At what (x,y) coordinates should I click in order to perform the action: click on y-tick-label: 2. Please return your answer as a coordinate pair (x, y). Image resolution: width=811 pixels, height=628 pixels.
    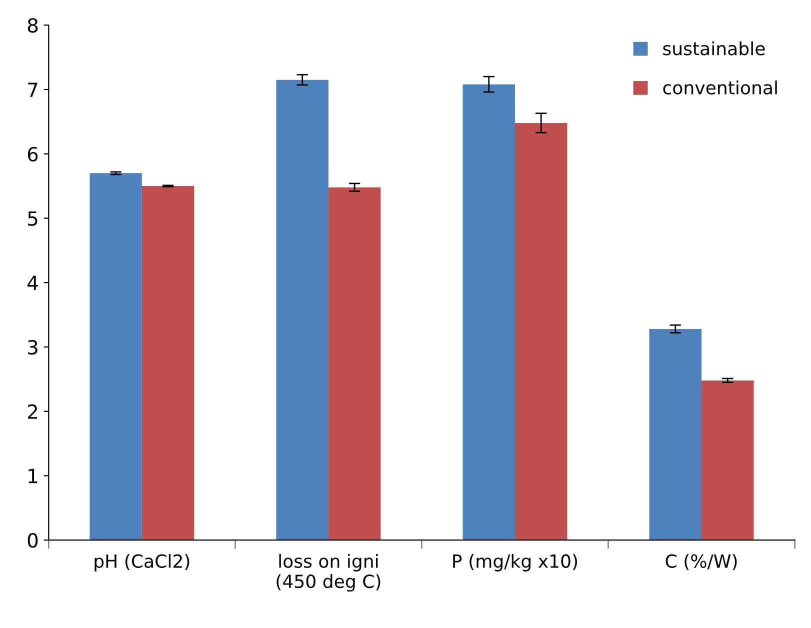
    Looking at the image, I should click on (32, 411).